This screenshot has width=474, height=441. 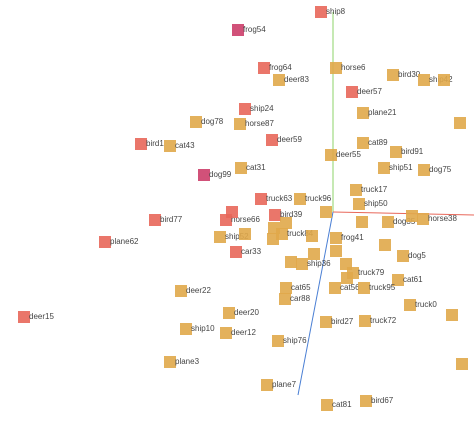 I want to click on point-label: bird77, so click(x=171, y=219).